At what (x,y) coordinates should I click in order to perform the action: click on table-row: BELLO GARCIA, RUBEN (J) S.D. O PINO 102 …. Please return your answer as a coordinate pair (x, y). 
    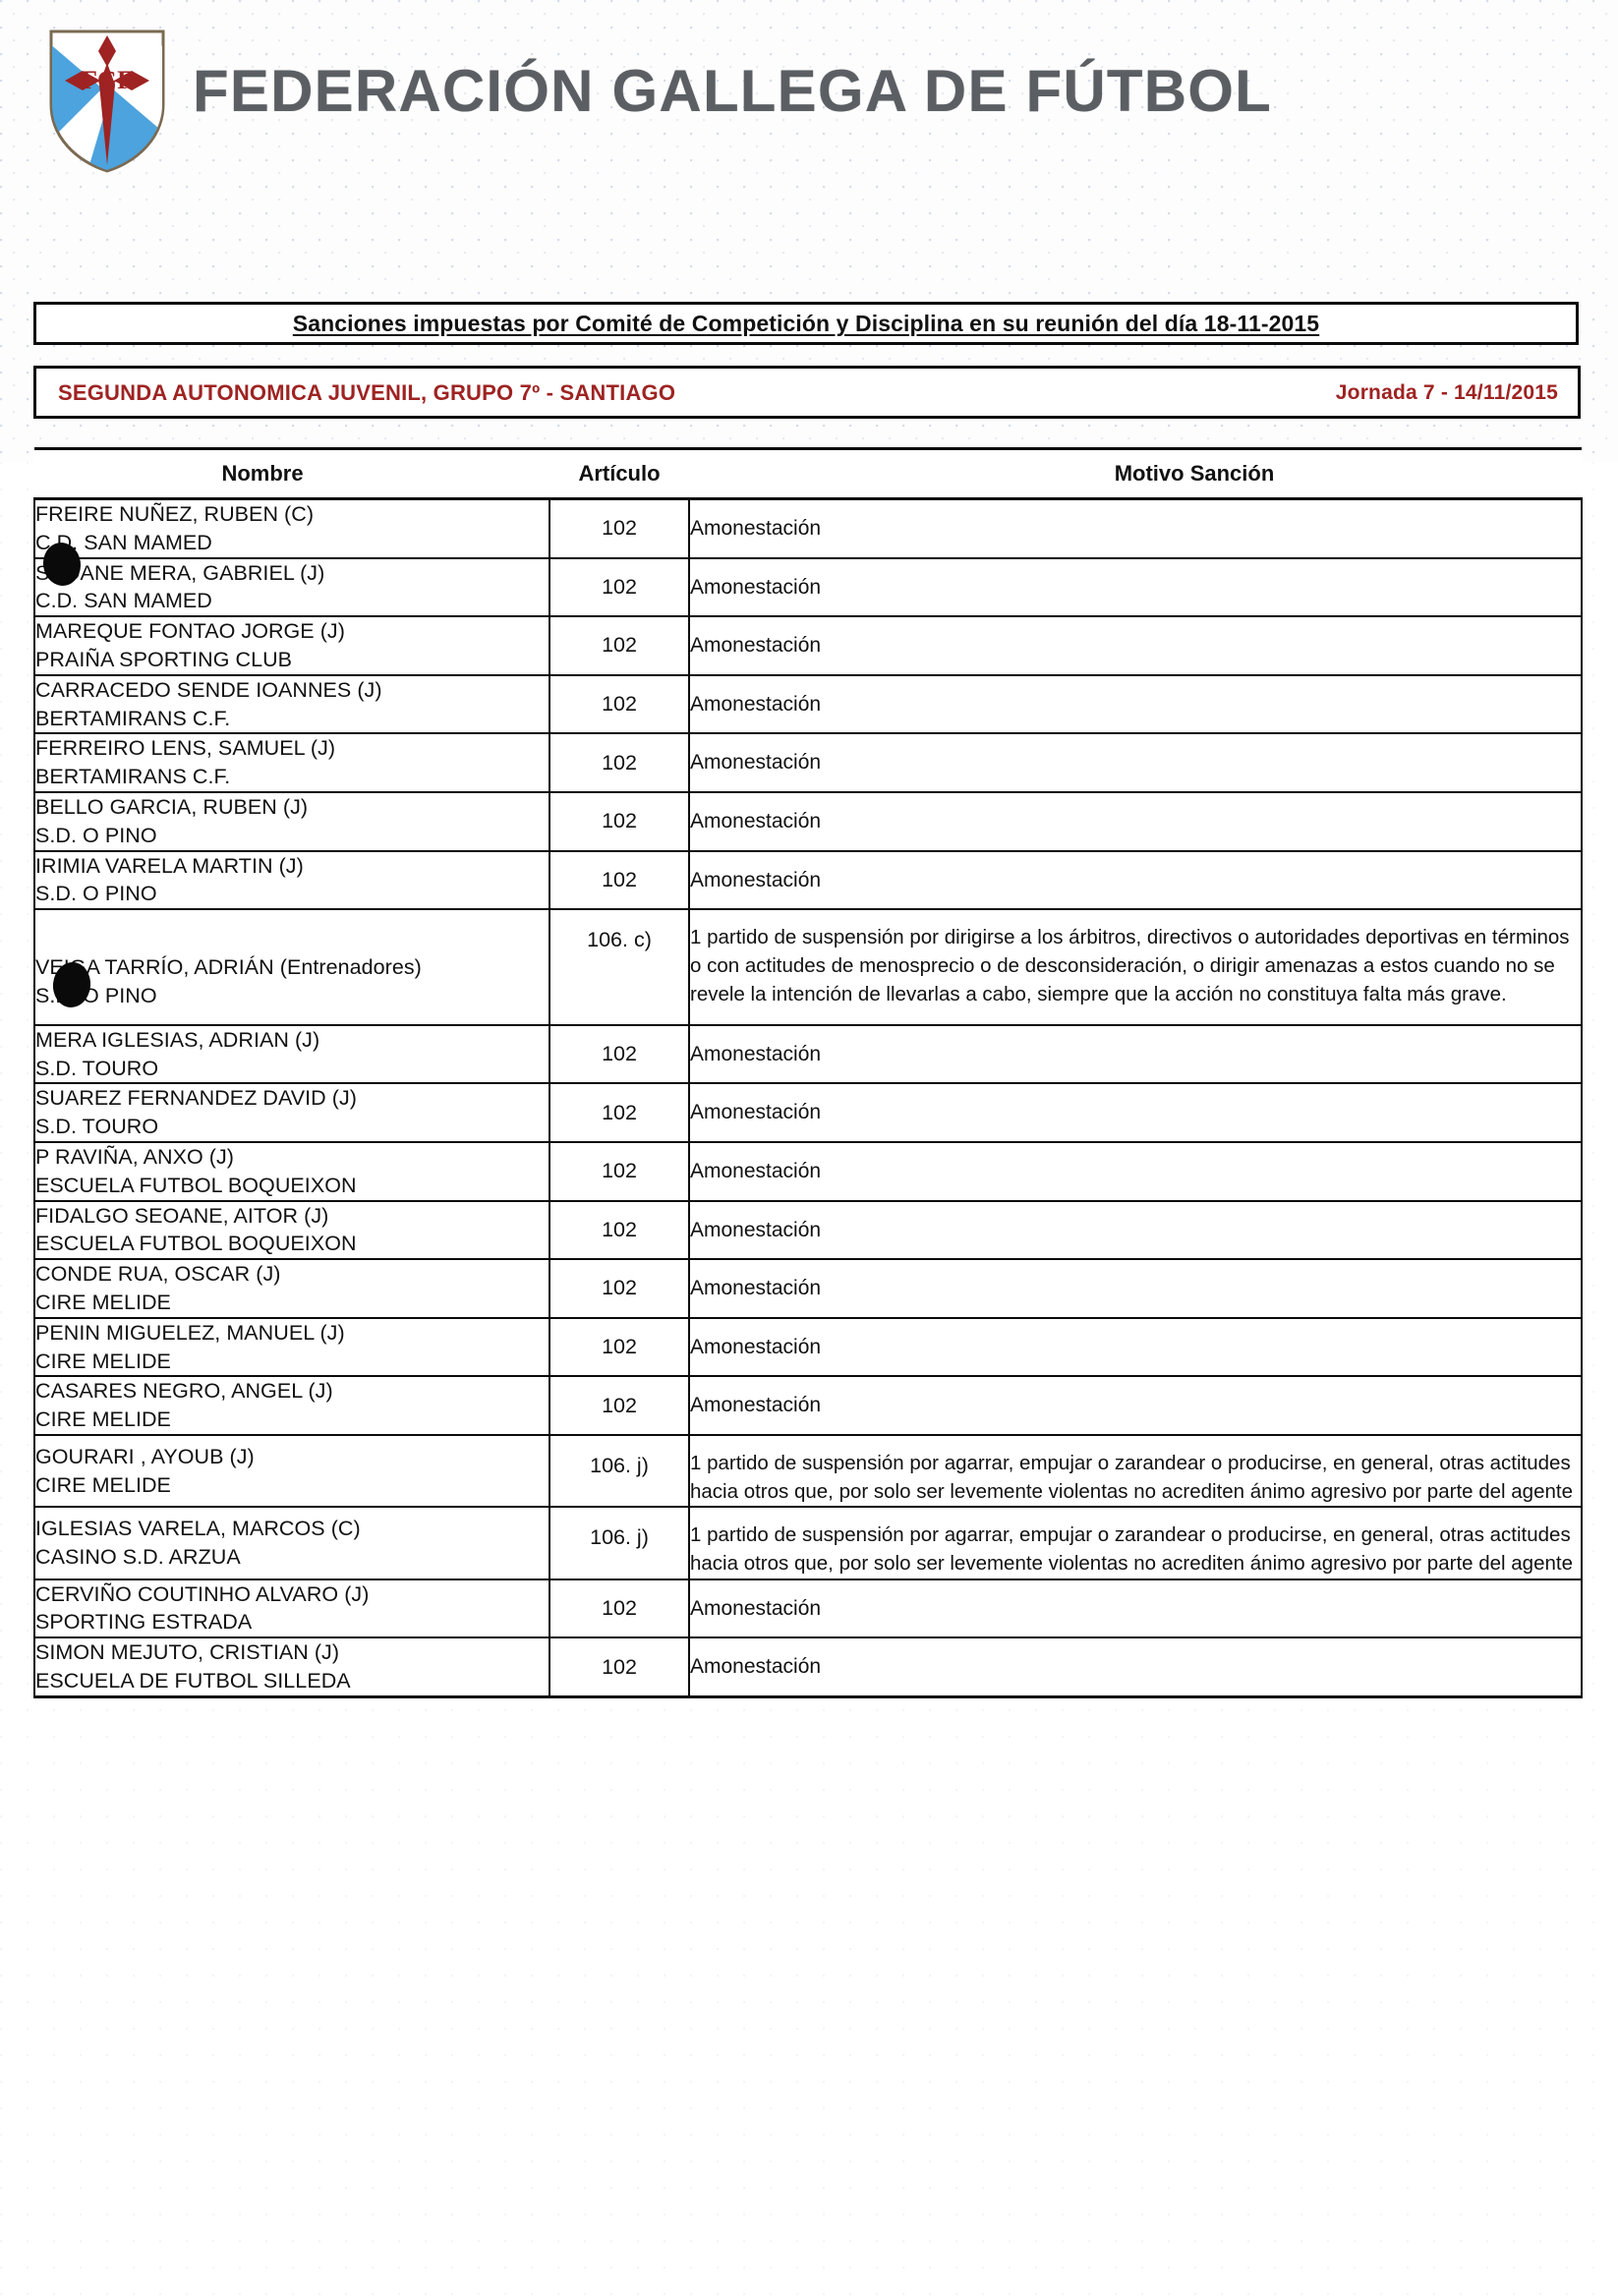
    Looking at the image, I should click on (808, 821).